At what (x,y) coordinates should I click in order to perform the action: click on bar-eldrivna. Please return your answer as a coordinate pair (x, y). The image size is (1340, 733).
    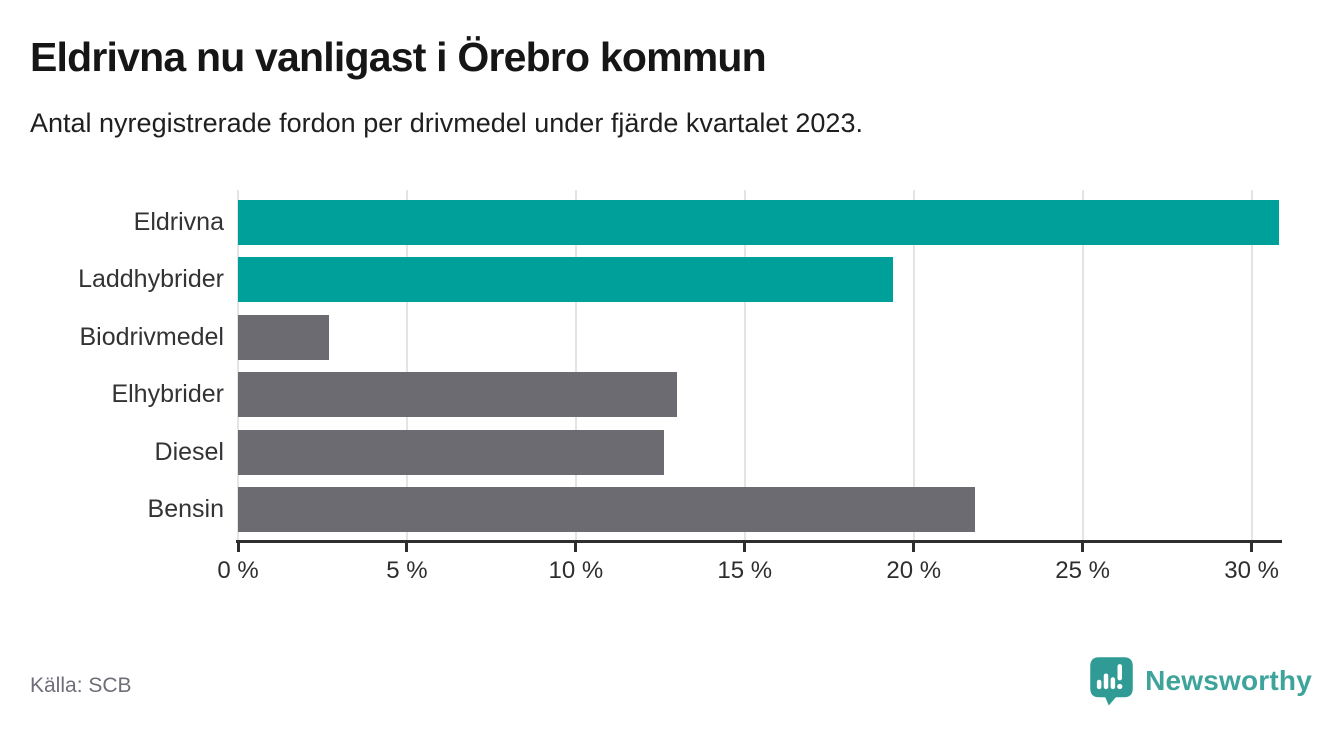
    Looking at the image, I should click on (758, 222).